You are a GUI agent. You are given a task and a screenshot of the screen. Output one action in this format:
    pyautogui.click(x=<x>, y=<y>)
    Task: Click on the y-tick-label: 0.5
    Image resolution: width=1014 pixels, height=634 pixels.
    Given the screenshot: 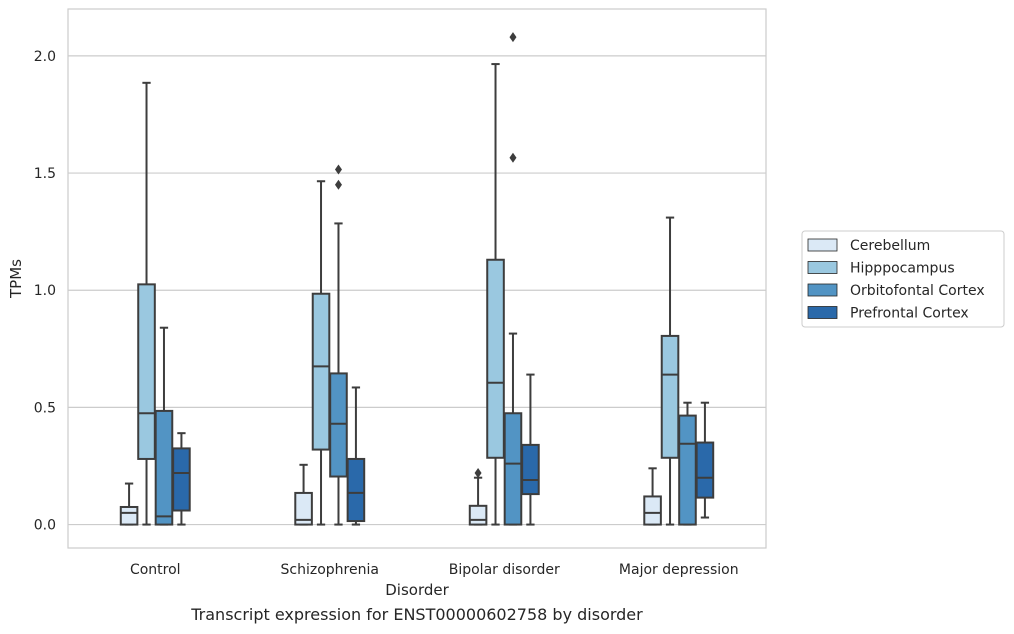 What is the action you would take?
    pyautogui.click(x=45, y=408)
    